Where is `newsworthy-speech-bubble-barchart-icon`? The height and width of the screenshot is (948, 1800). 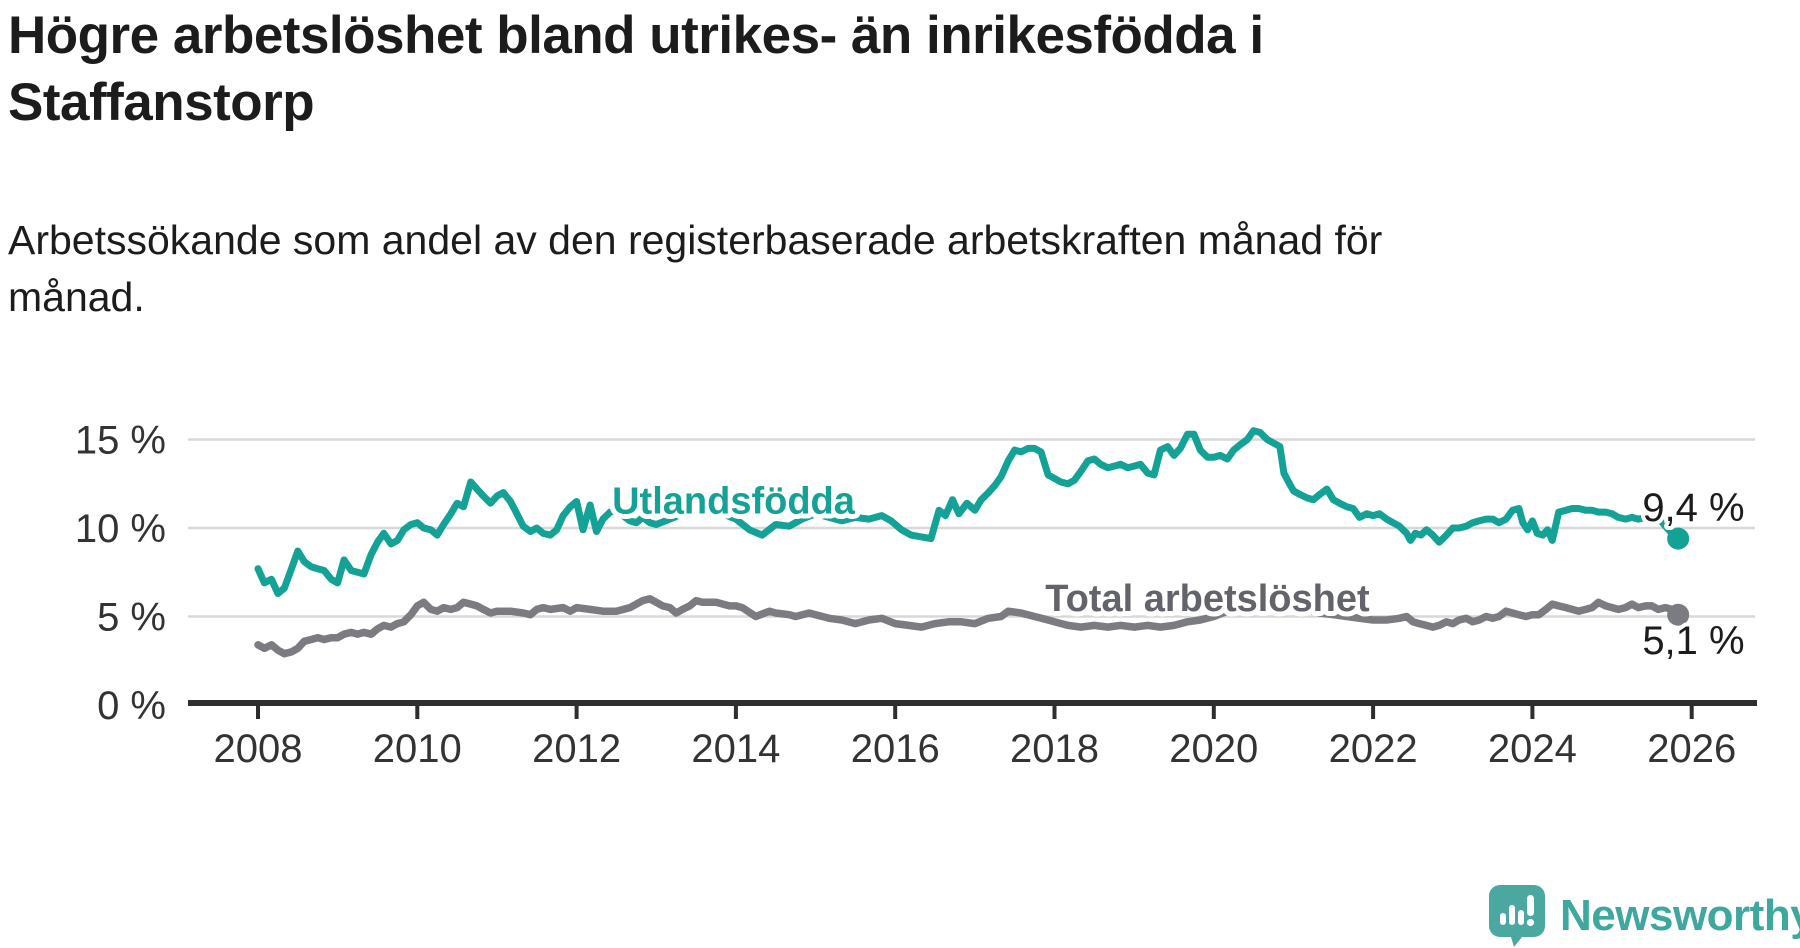
newsworthy-speech-bubble-barchart-icon is located at coordinates (1517, 916).